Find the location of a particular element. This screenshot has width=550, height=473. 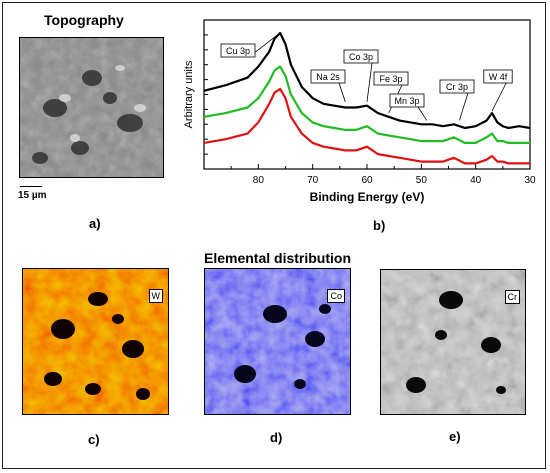

w-map-image: W is located at coordinates (95, 341).